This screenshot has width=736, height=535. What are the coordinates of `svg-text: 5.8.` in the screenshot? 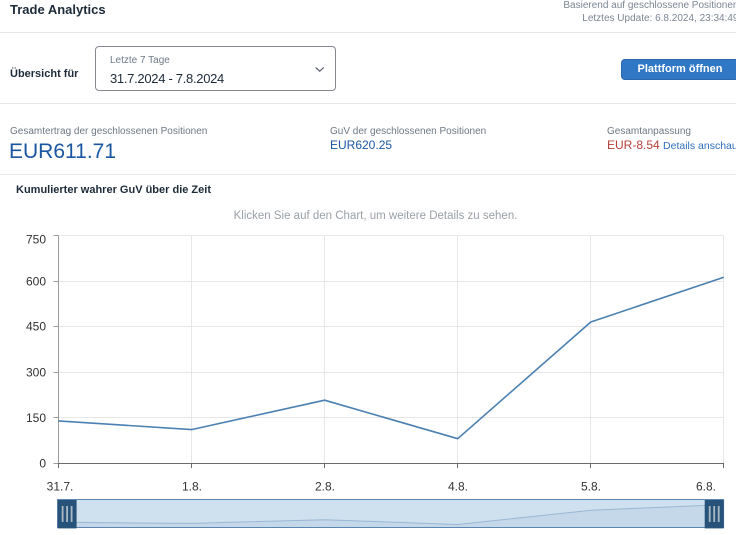 It's located at (591, 487).